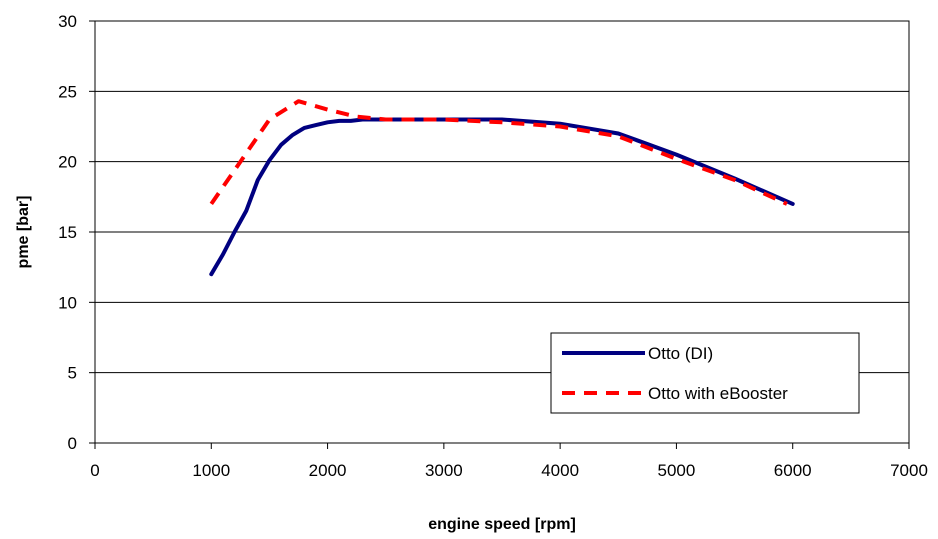 This screenshot has height=539, width=938. What do you see at coordinates (67, 21) in the screenshot?
I see `y-tick-label: 30` at bounding box center [67, 21].